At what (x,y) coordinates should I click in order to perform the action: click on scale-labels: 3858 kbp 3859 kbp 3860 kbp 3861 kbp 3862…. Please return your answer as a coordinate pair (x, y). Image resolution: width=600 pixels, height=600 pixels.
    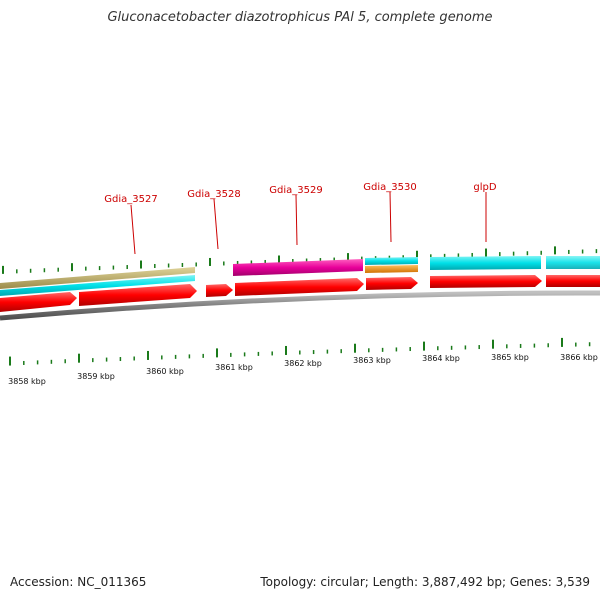
    Looking at the image, I should click on (303, 369).